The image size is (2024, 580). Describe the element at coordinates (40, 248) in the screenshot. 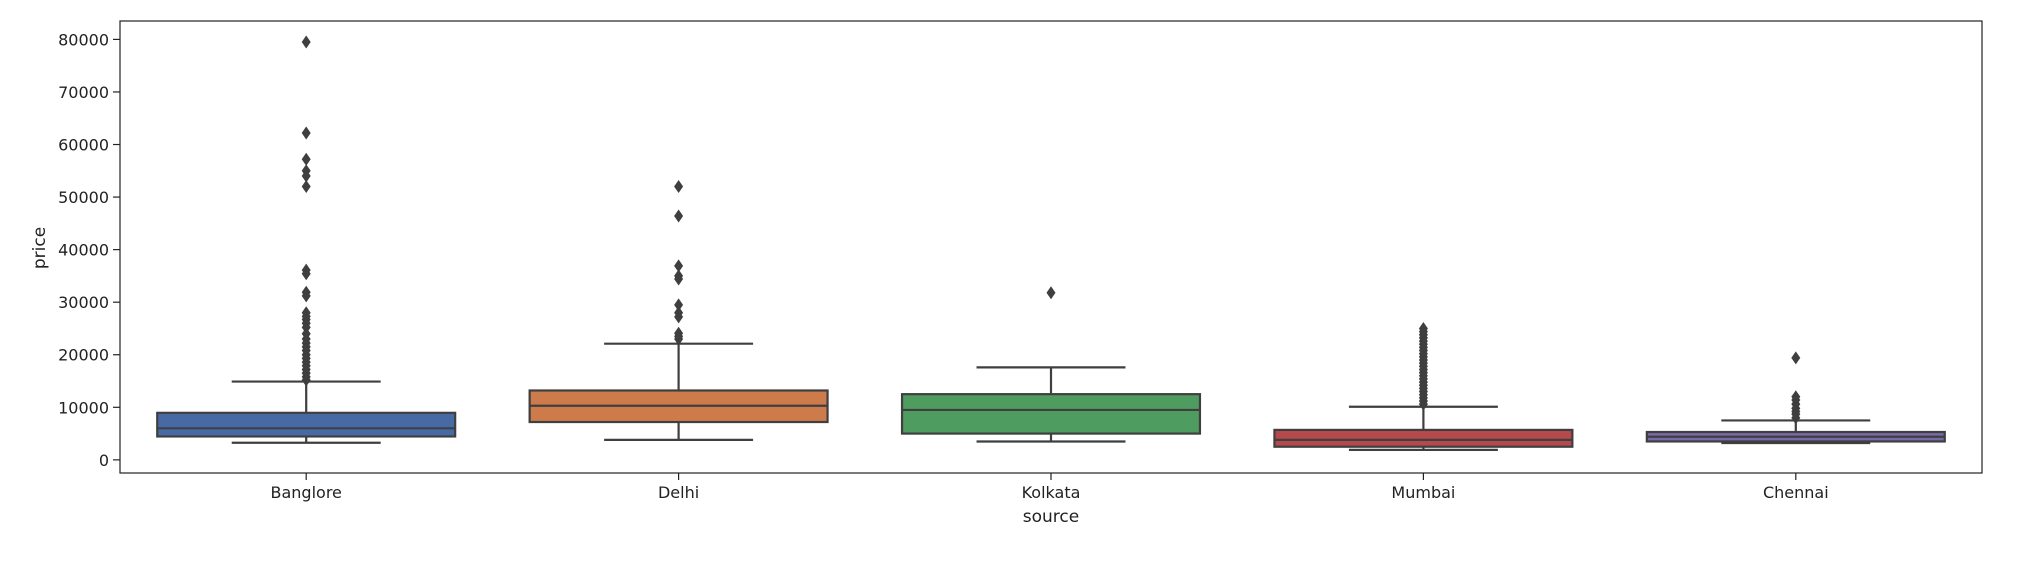

I see `y-axis-label: price` at that location.